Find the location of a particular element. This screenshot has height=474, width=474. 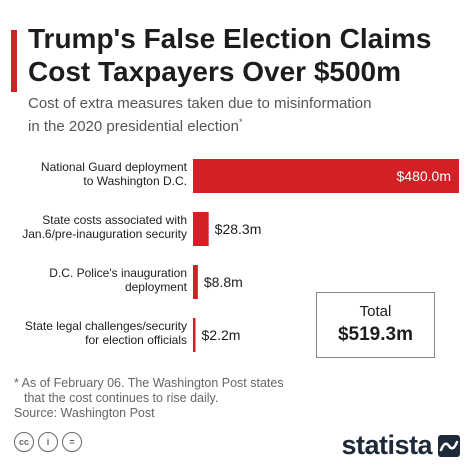

attribution-glyph: i is located at coordinates (48, 442).